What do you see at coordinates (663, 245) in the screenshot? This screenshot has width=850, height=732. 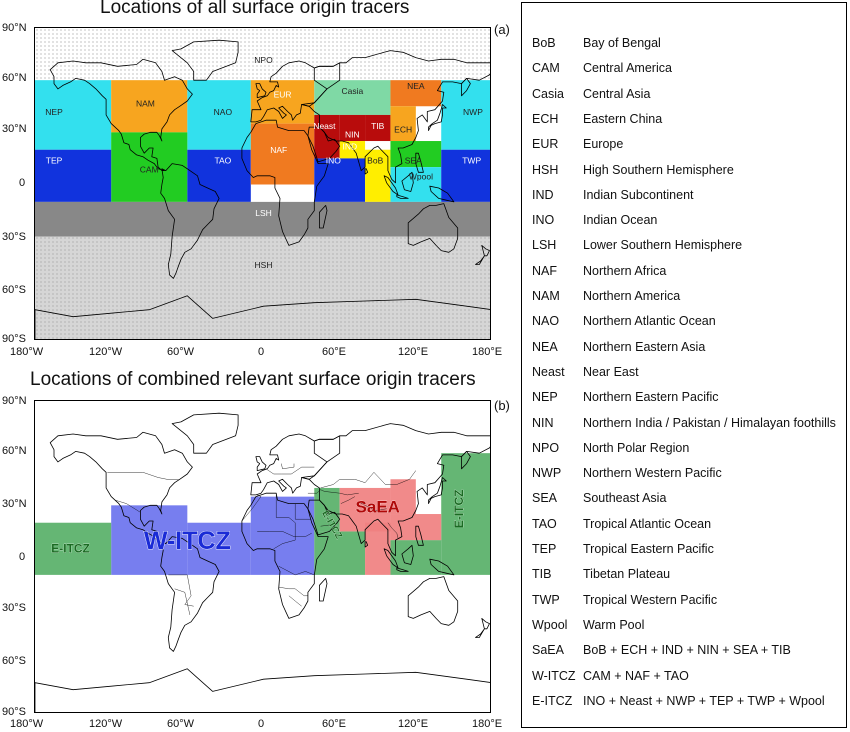 I see `legend-name: Lower Southern Hemisphere` at bounding box center [663, 245].